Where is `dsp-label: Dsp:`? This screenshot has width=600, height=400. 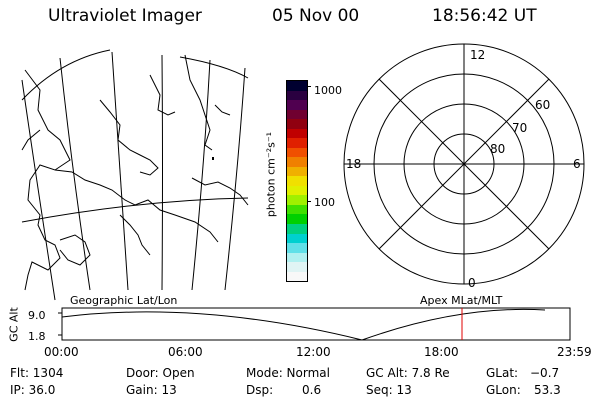
dsp-label: Dsp: is located at coordinates (260, 390).